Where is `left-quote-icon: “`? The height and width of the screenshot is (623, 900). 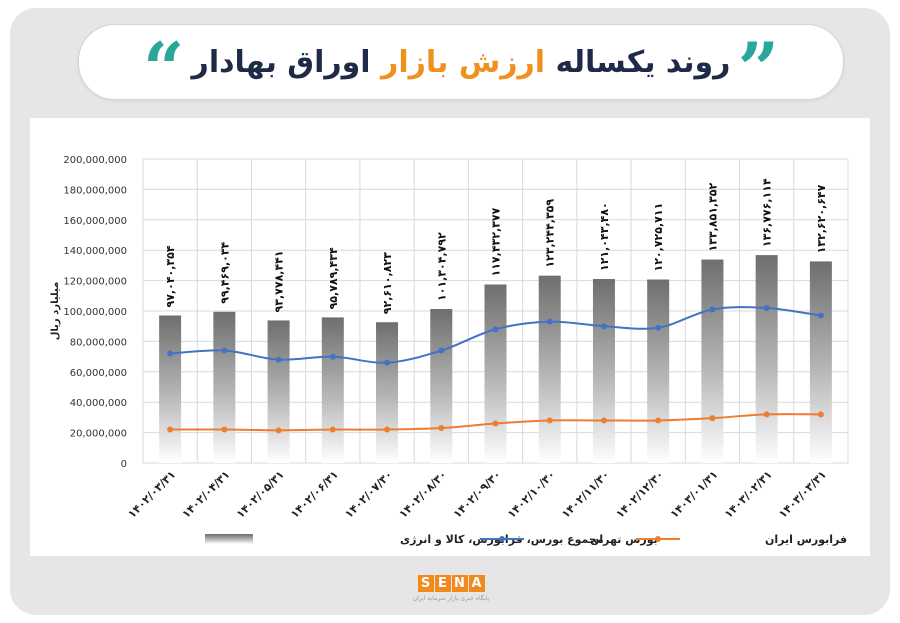 left-quote-icon: “ is located at coordinates (164, 68).